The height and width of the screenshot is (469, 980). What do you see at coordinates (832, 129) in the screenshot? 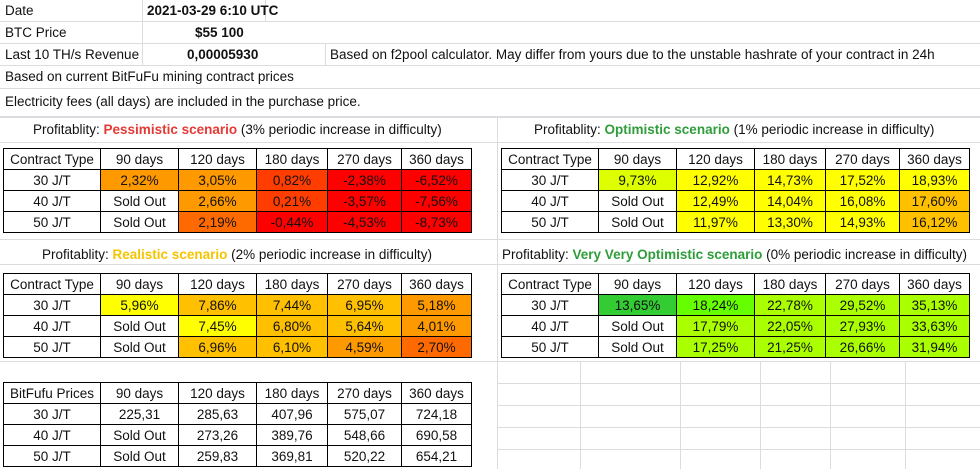
I see `optimistic-title-suffix: (1% periodic increase in difficulty)` at bounding box center [832, 129].